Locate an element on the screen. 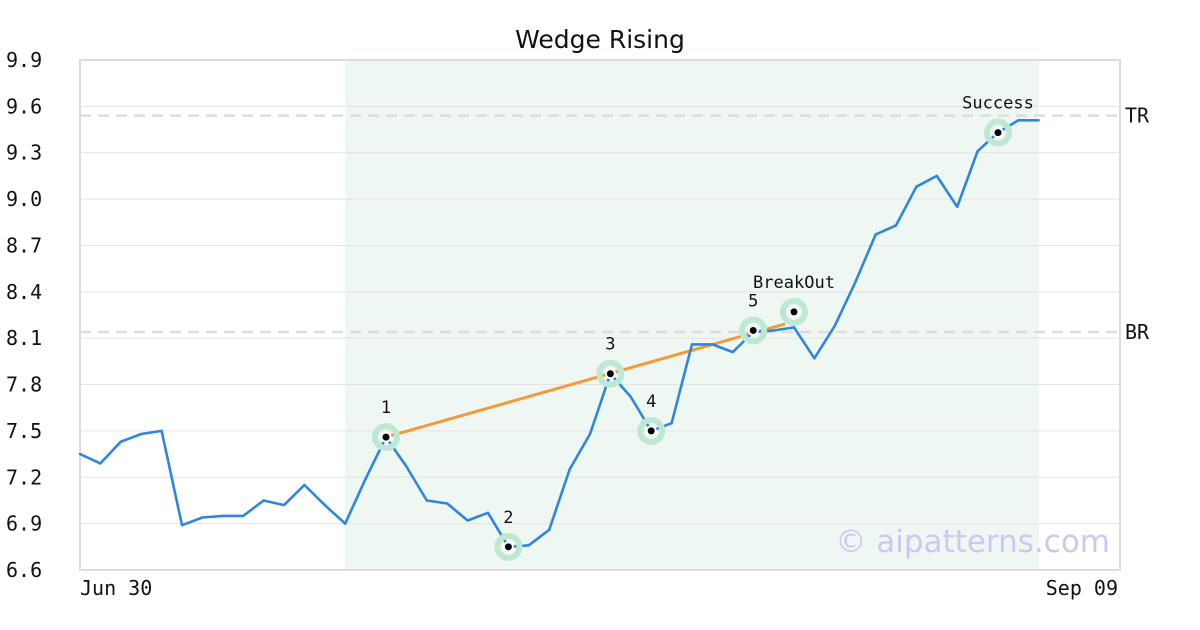 This screenshot has height=630, width=1200. watermark: © aipatterns.com is located at coordinates (972, 542).